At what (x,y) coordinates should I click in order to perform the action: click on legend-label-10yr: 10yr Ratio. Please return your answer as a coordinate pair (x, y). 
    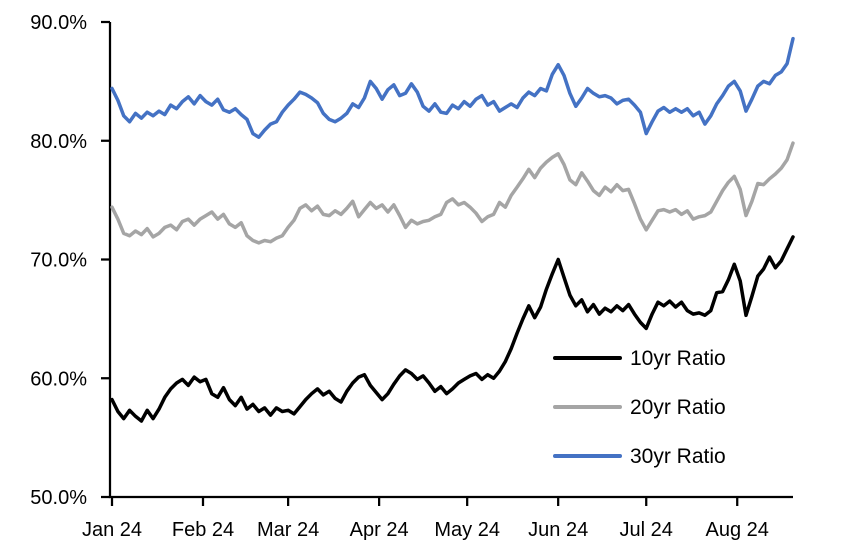
    Looking at the image, I should click on (678, 358).